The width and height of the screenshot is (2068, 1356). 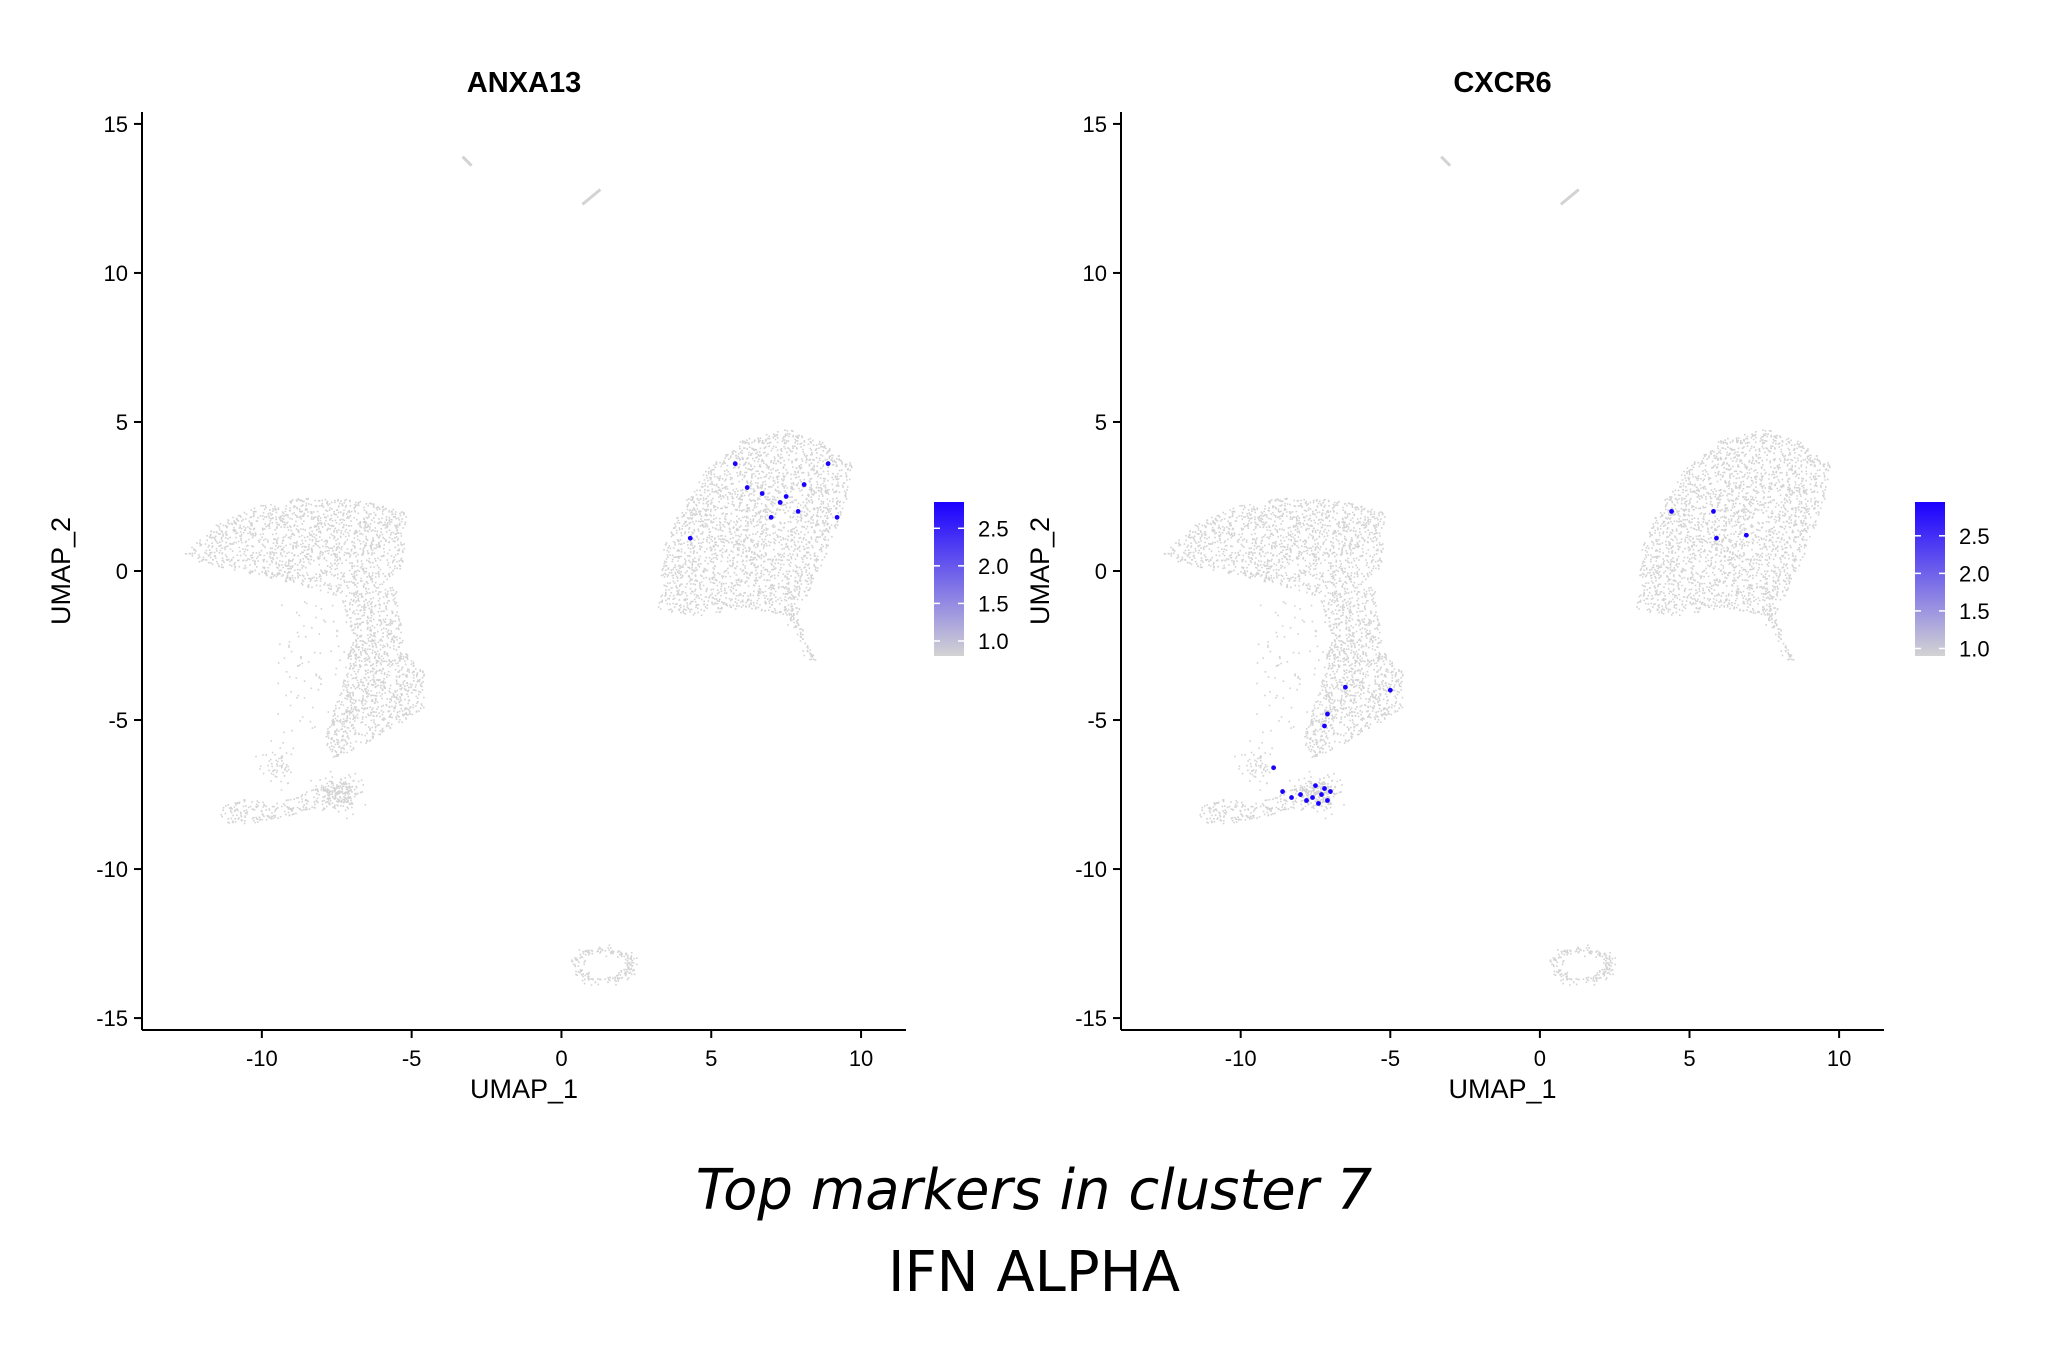 What do you see at coordinates (524, 83) in the screenshot?
I see `panel-title: ANXA13` at bounding box center [524, 83].